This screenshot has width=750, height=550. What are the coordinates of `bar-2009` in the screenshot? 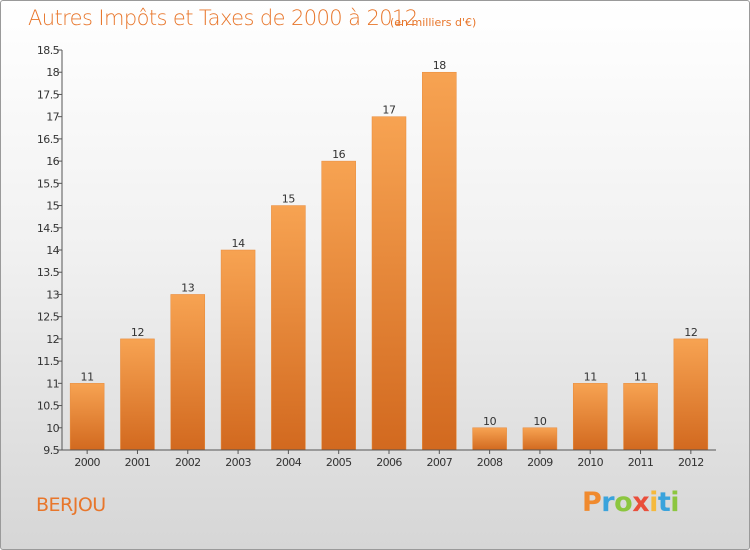 It's located at (540, 439).